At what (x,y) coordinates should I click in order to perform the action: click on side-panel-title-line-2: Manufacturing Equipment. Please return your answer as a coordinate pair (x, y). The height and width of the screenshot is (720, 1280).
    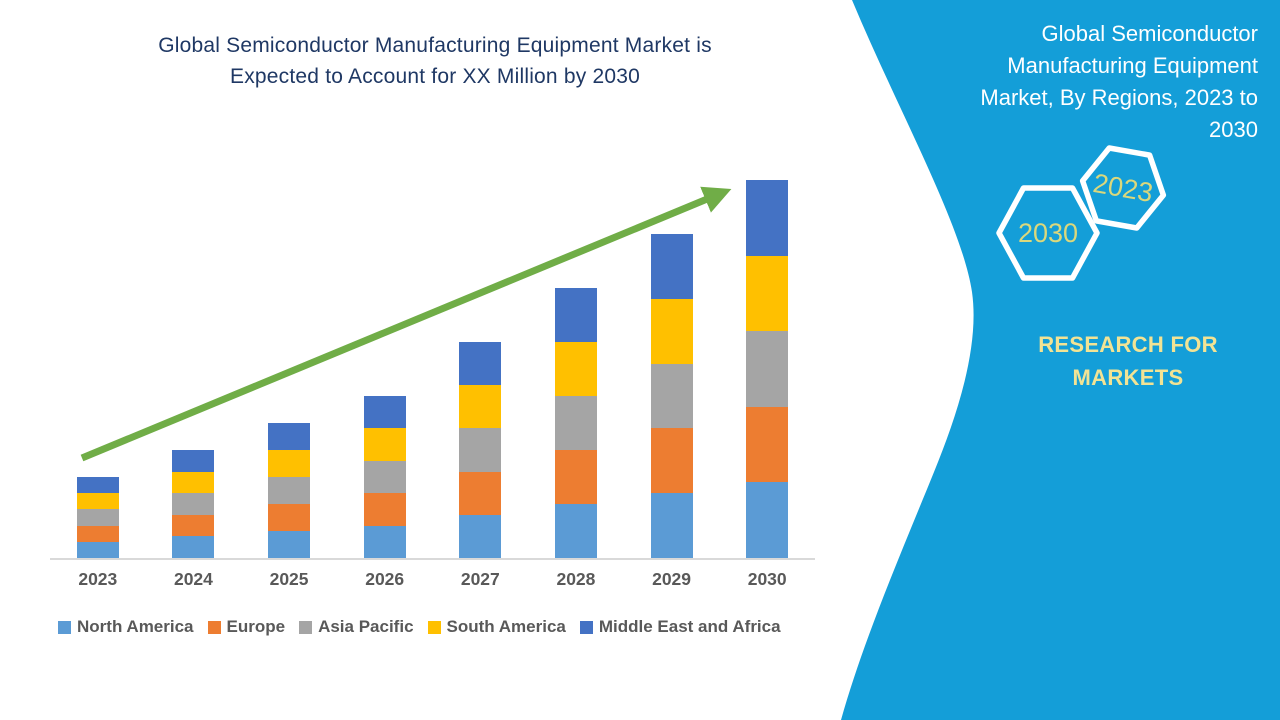
    Looking at the image, I should click on (1132, 65).